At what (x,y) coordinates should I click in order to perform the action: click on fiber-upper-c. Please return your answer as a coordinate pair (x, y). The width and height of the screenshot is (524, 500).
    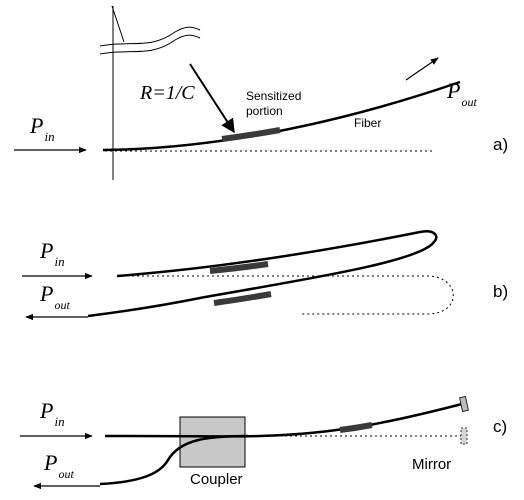
    Looking at the image, I should click on (283, 420).